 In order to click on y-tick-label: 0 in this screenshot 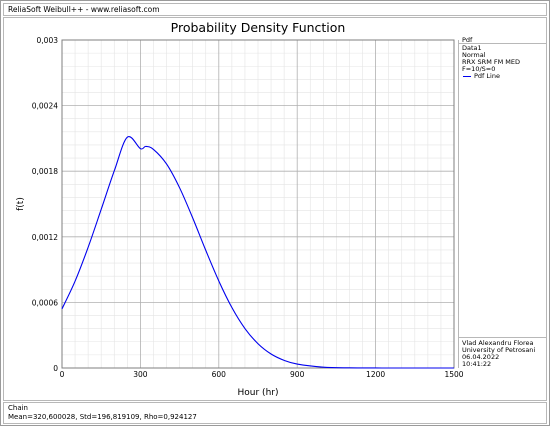, I will do `click(55, 368)`.